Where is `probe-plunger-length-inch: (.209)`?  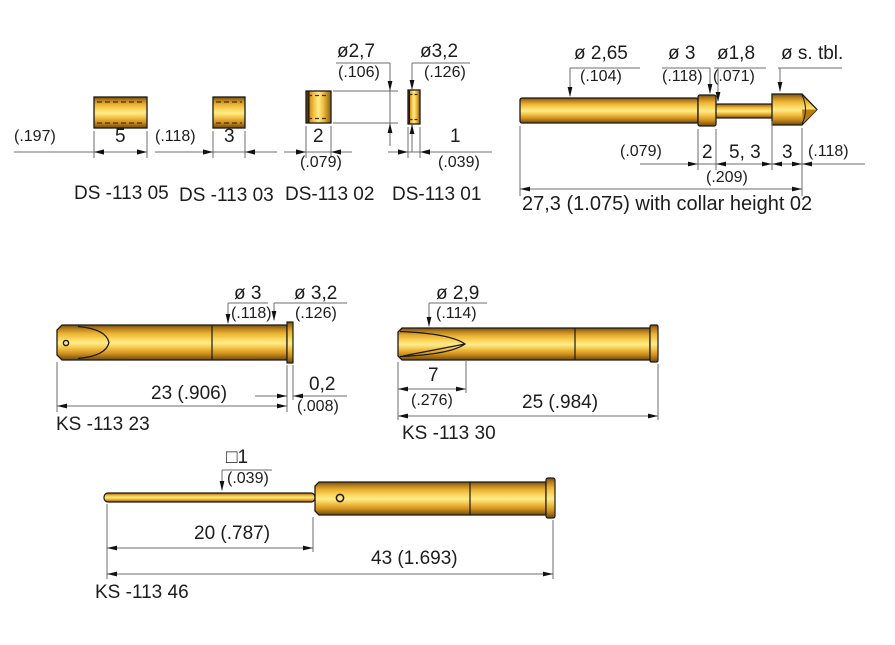
probe-plunger-length-inch: (.209) is located at coordinates (727, 177).